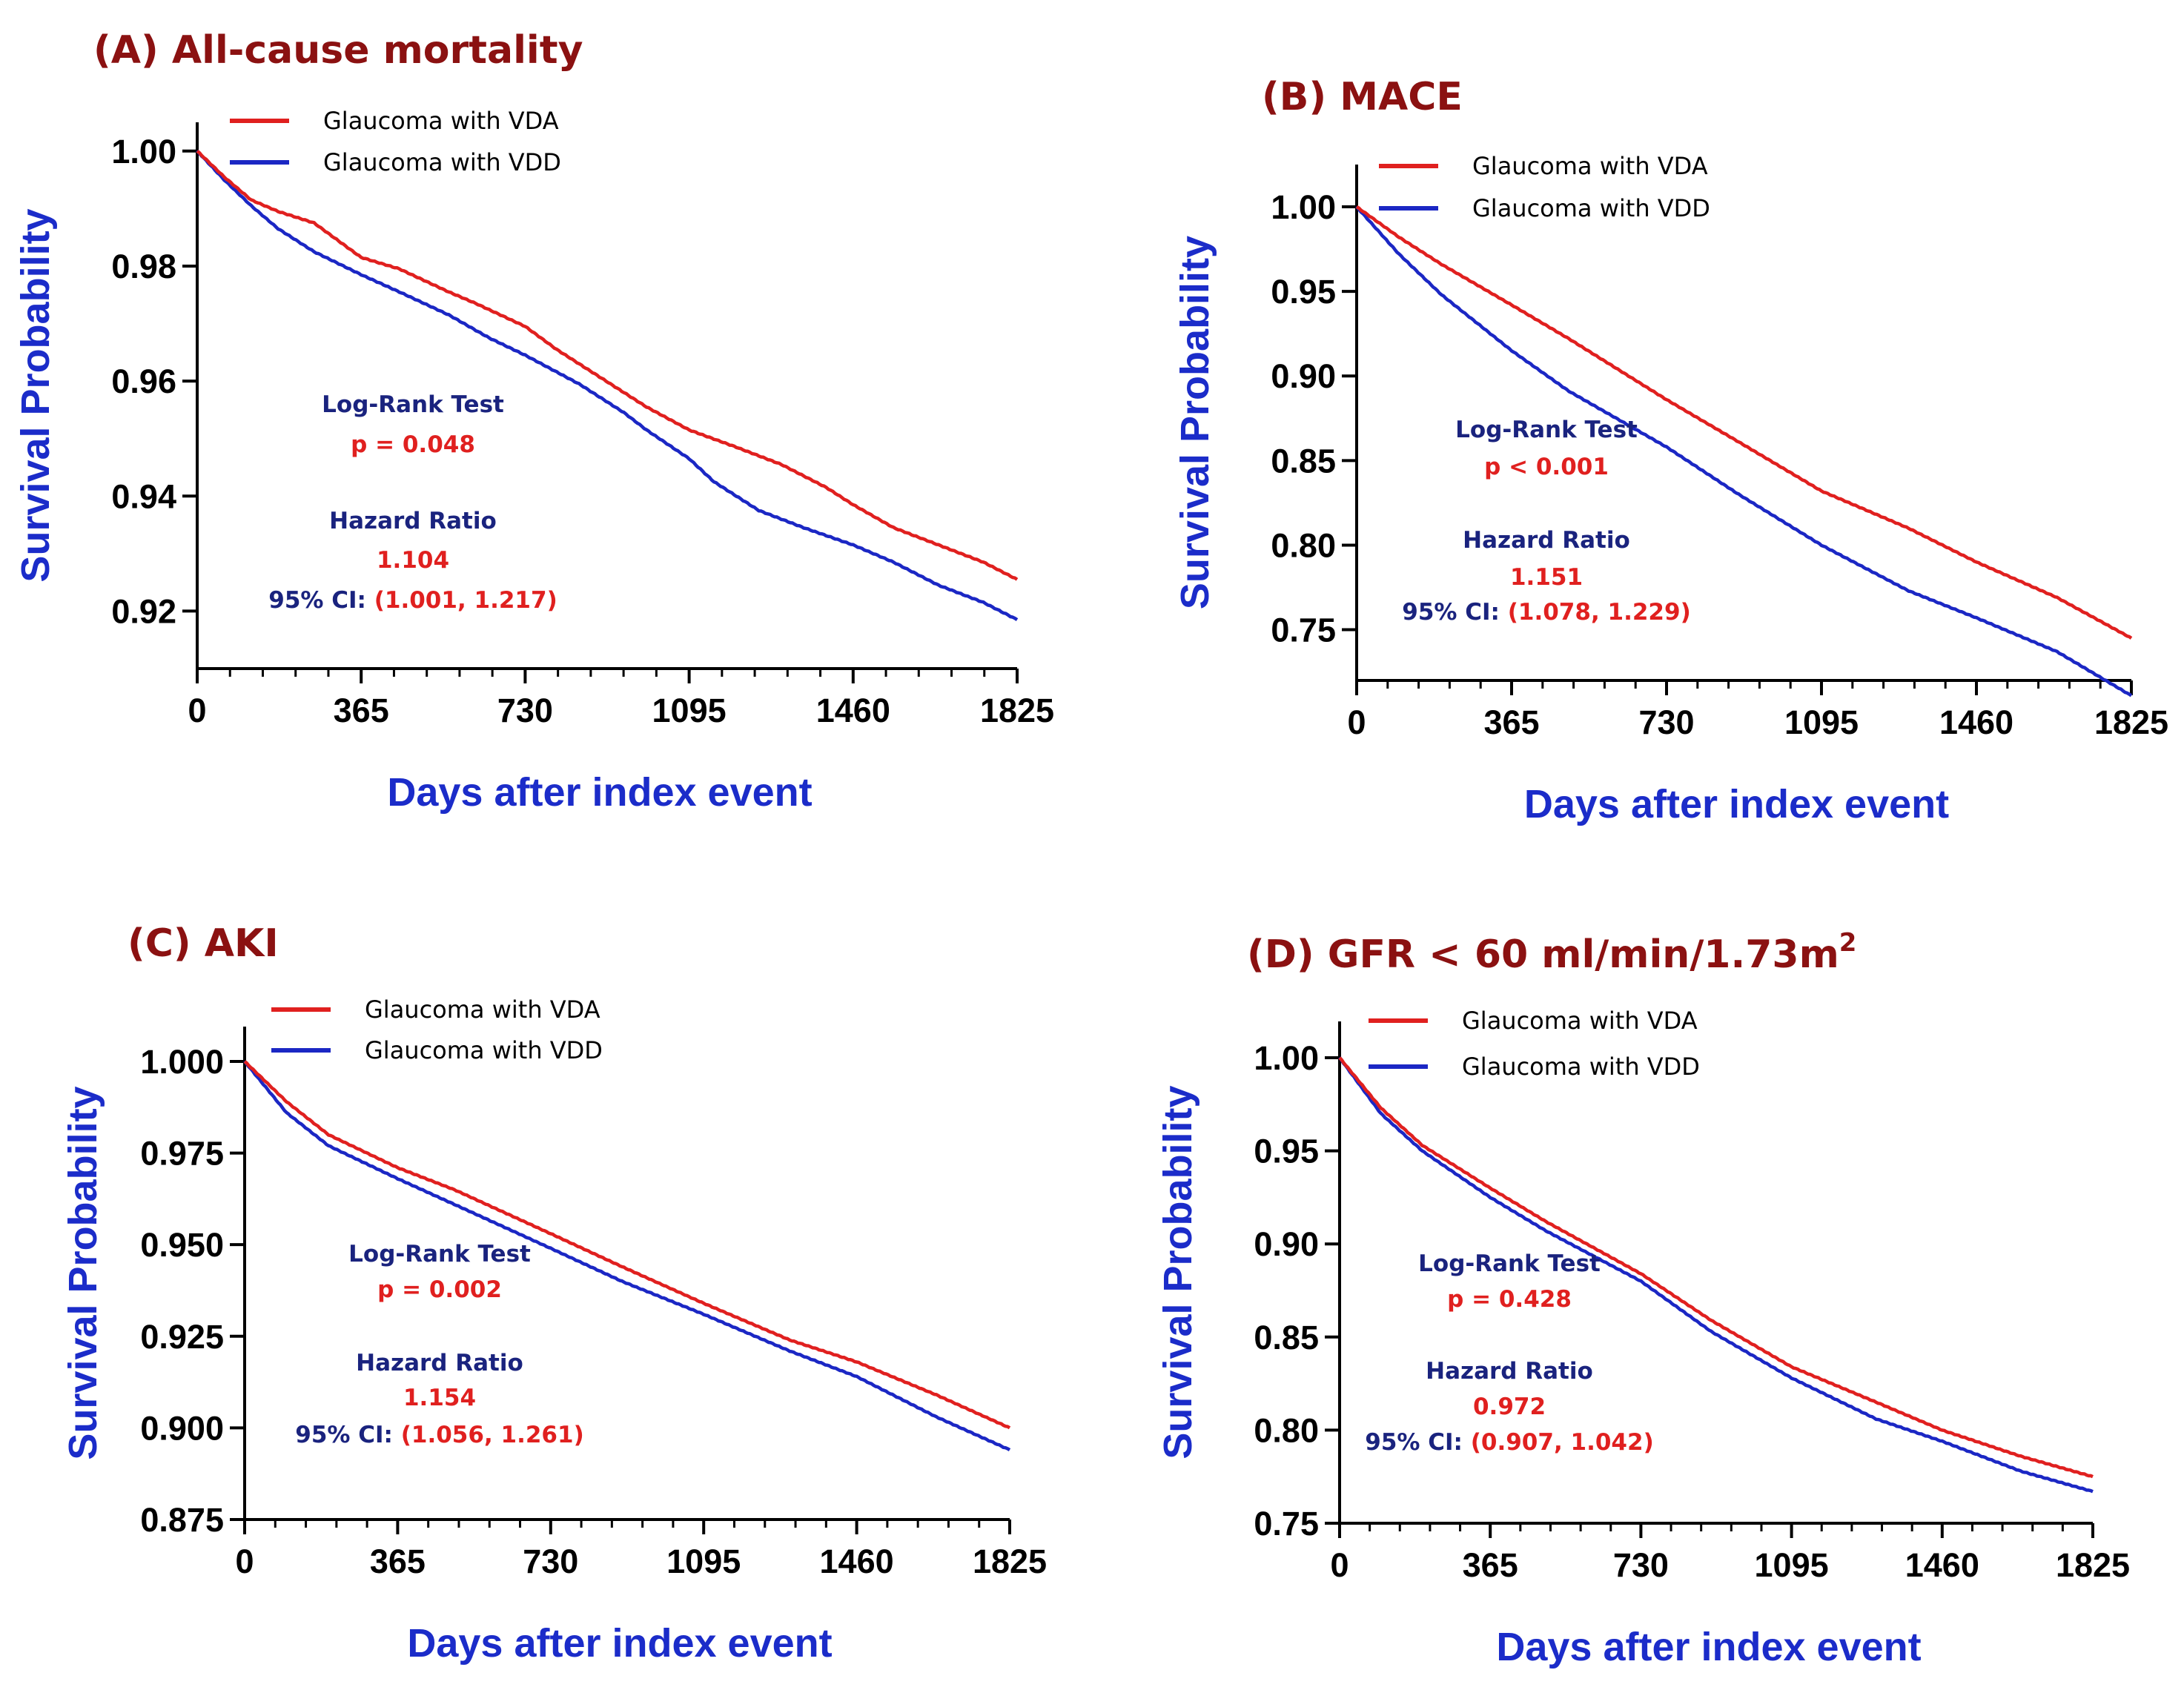 This screenshot has width=2184, height=1690. Describe the element at coordinates (439, 1289) in the screenshot. I see `p-value: p = 0.002` at that location.